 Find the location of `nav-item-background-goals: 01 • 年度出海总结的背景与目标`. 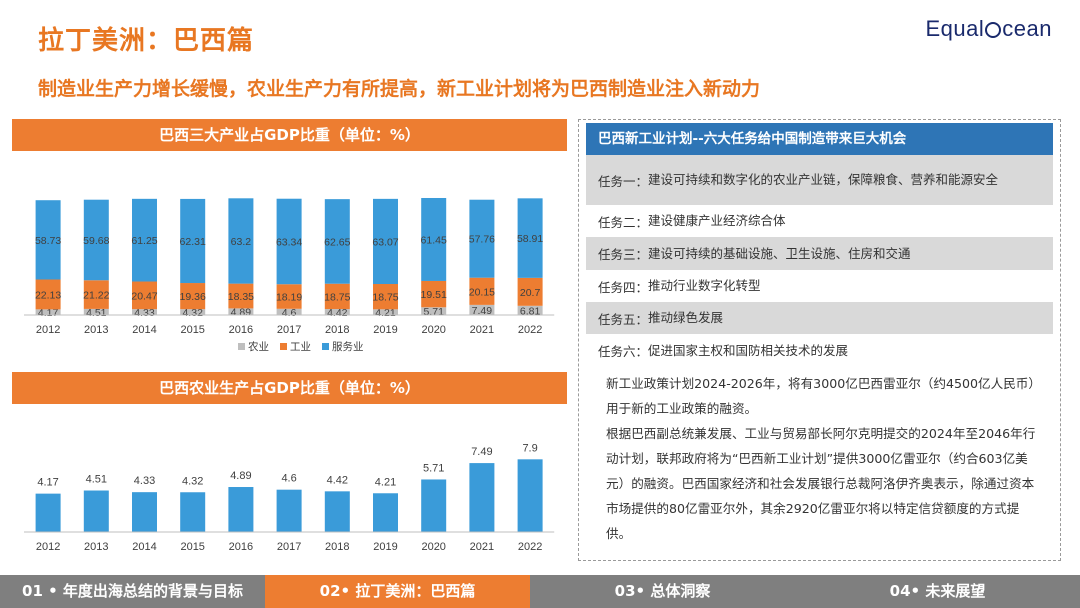

nav-item-background-goals: 01 • 年度出海总结的背景与目标 is located at coordinates (132, 591).